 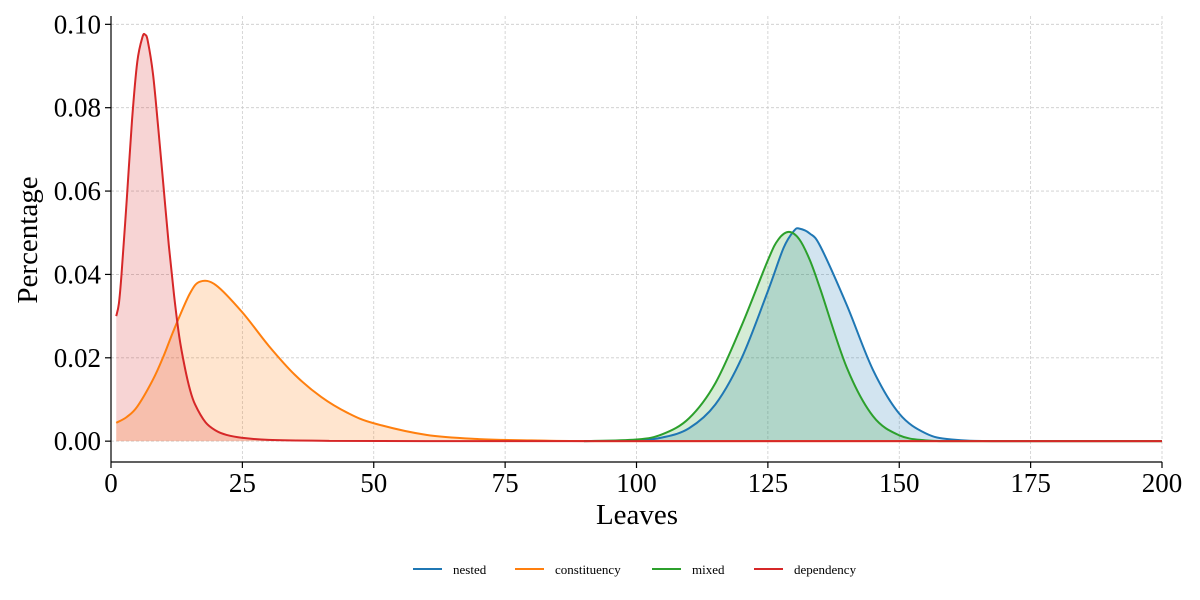 What do you see at coordinates (77, 441) in the screenshot?
I see `y-tick-label: 0.00` at bounding box center [77, 441].